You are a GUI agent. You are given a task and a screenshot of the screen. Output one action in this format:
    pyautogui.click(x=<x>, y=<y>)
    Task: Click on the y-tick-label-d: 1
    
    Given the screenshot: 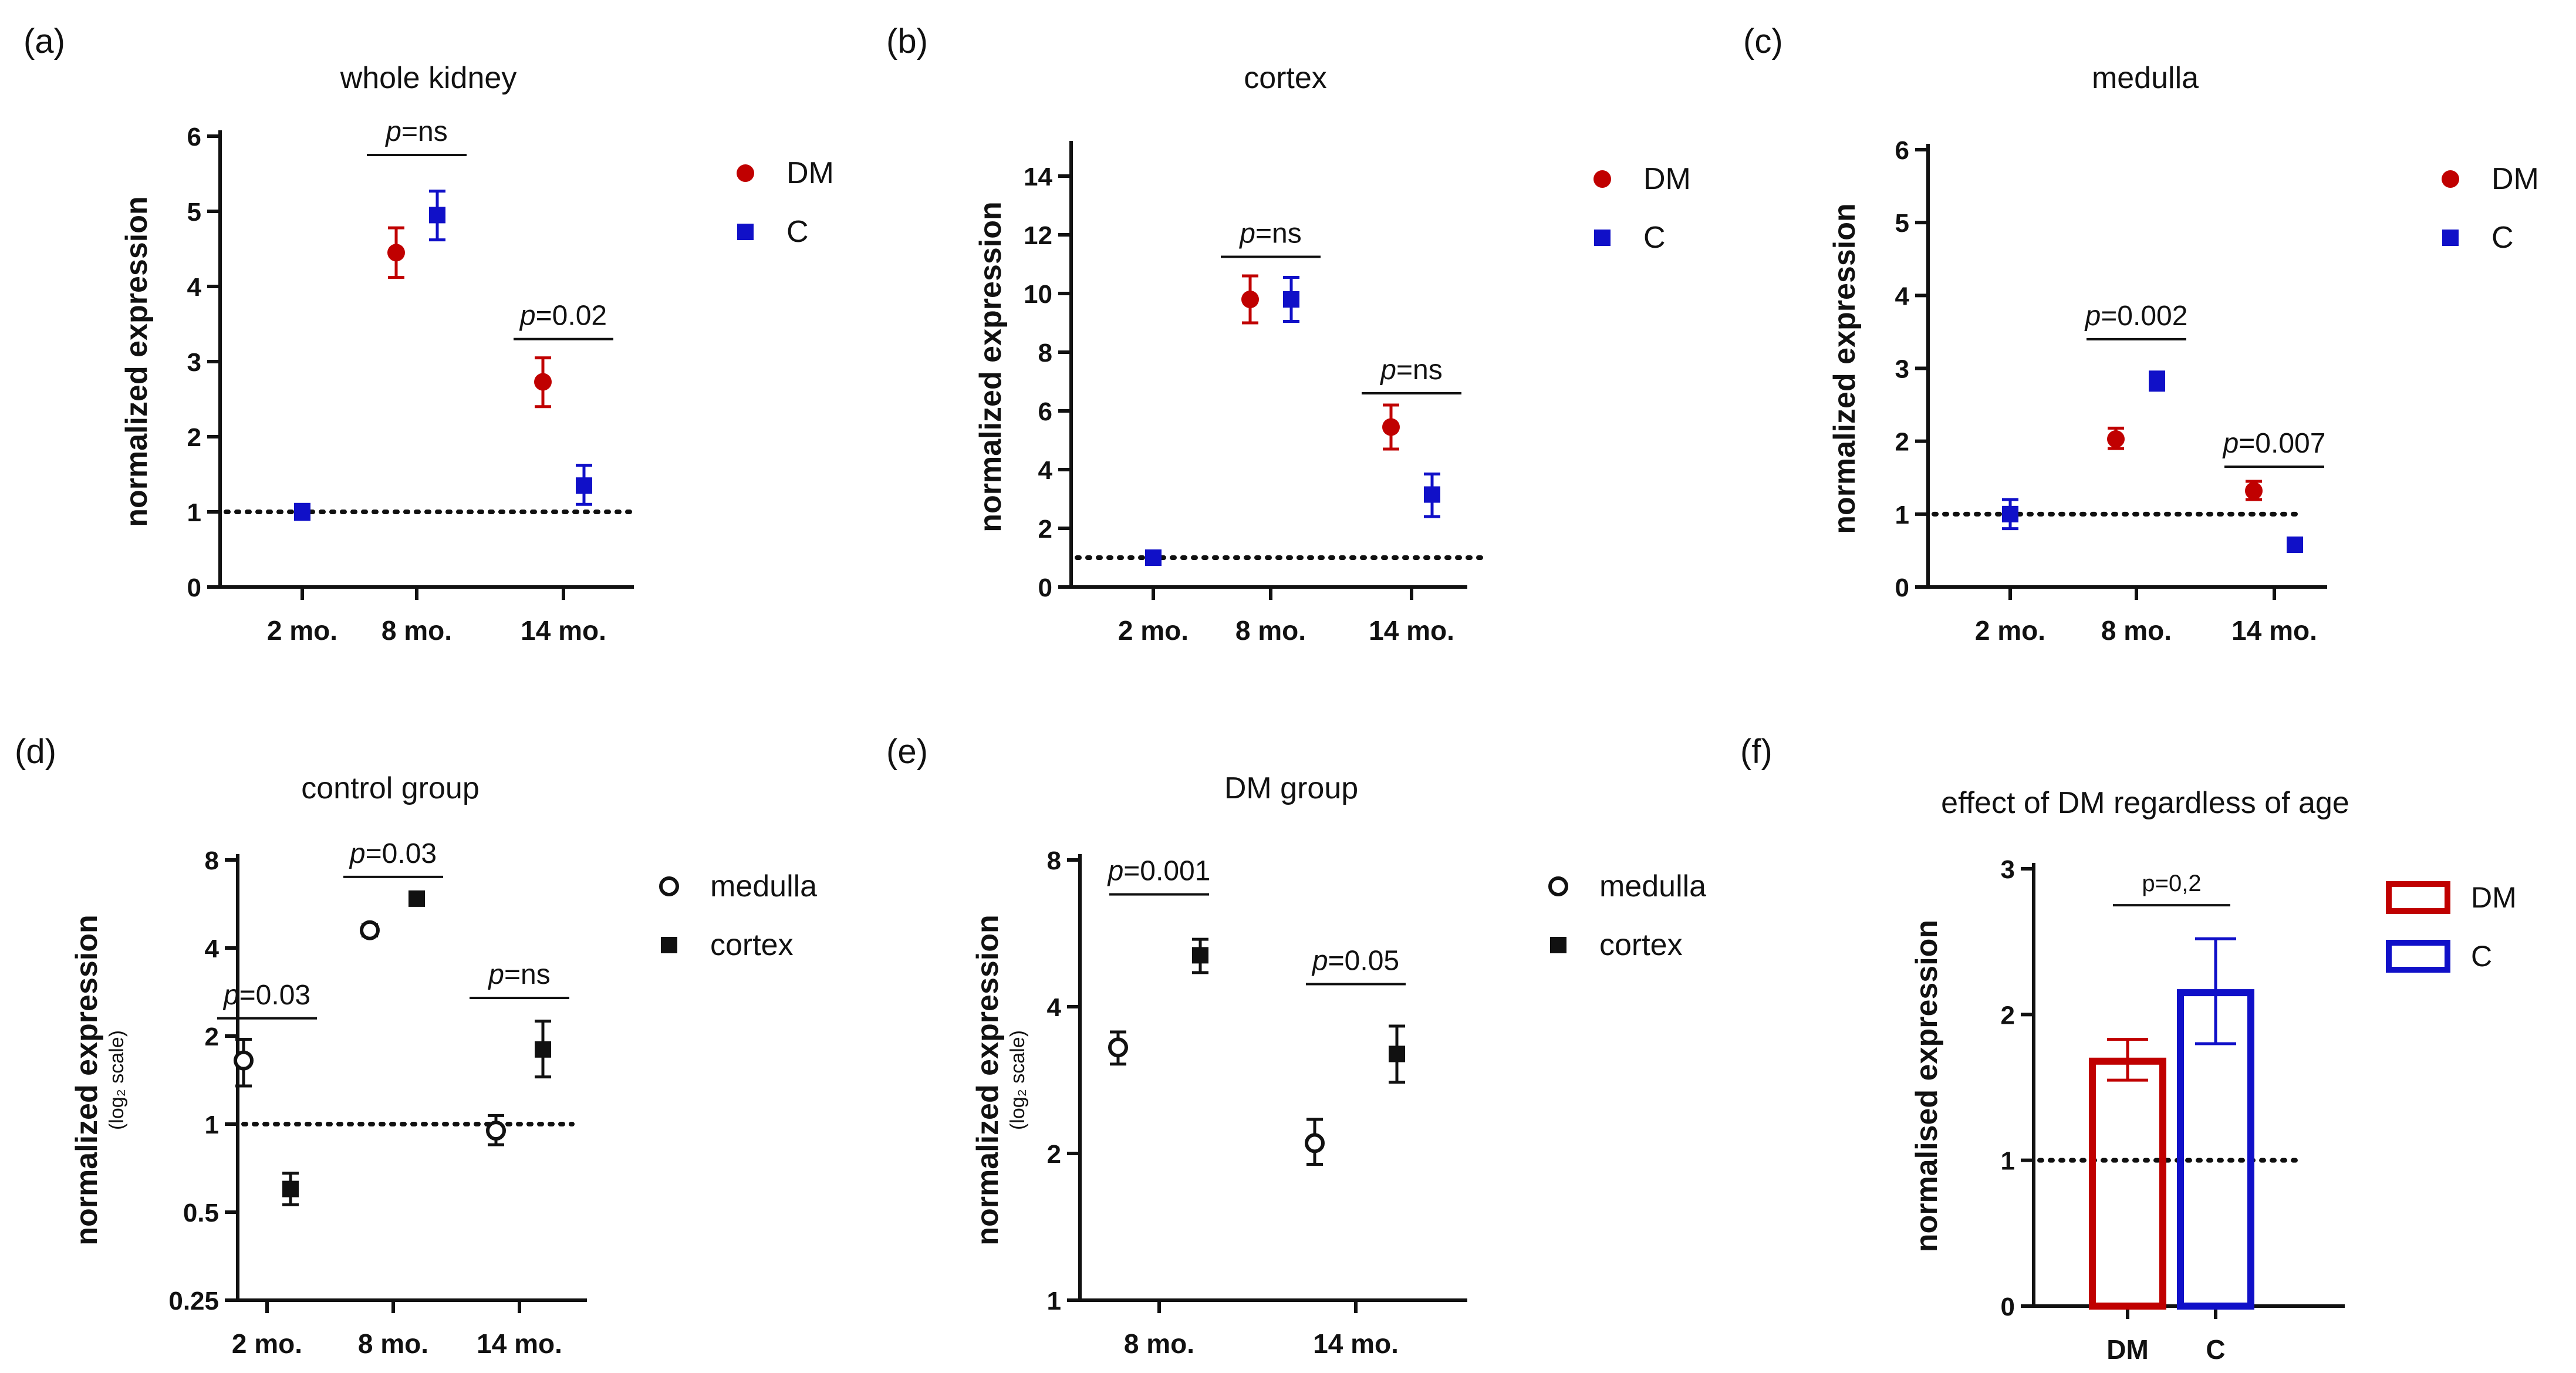 What is the action you would take?
    pyautogui.click(x=212, y=1125)
    